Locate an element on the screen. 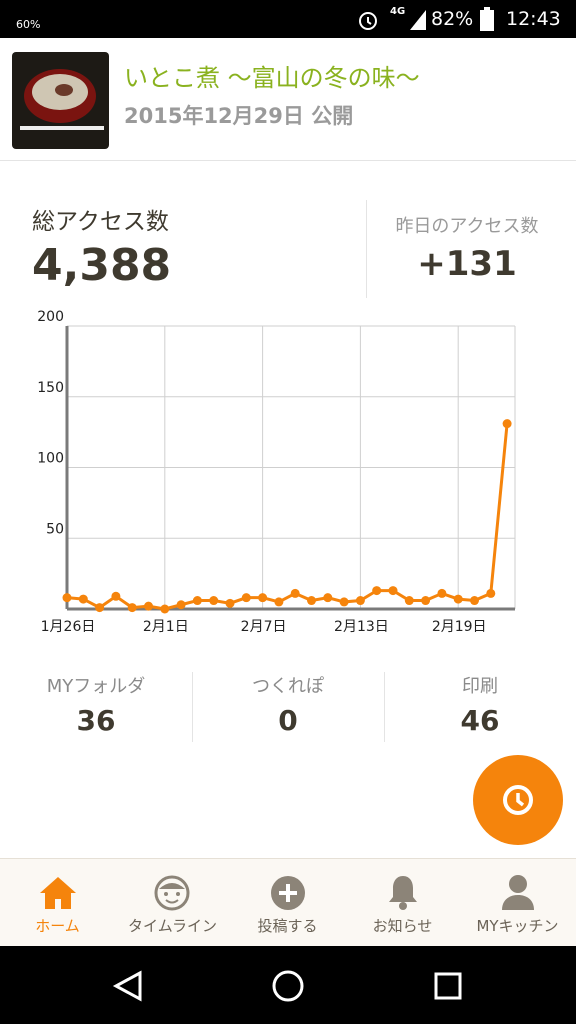  tab-label: 投稿する is located at coordinates (287, 926).